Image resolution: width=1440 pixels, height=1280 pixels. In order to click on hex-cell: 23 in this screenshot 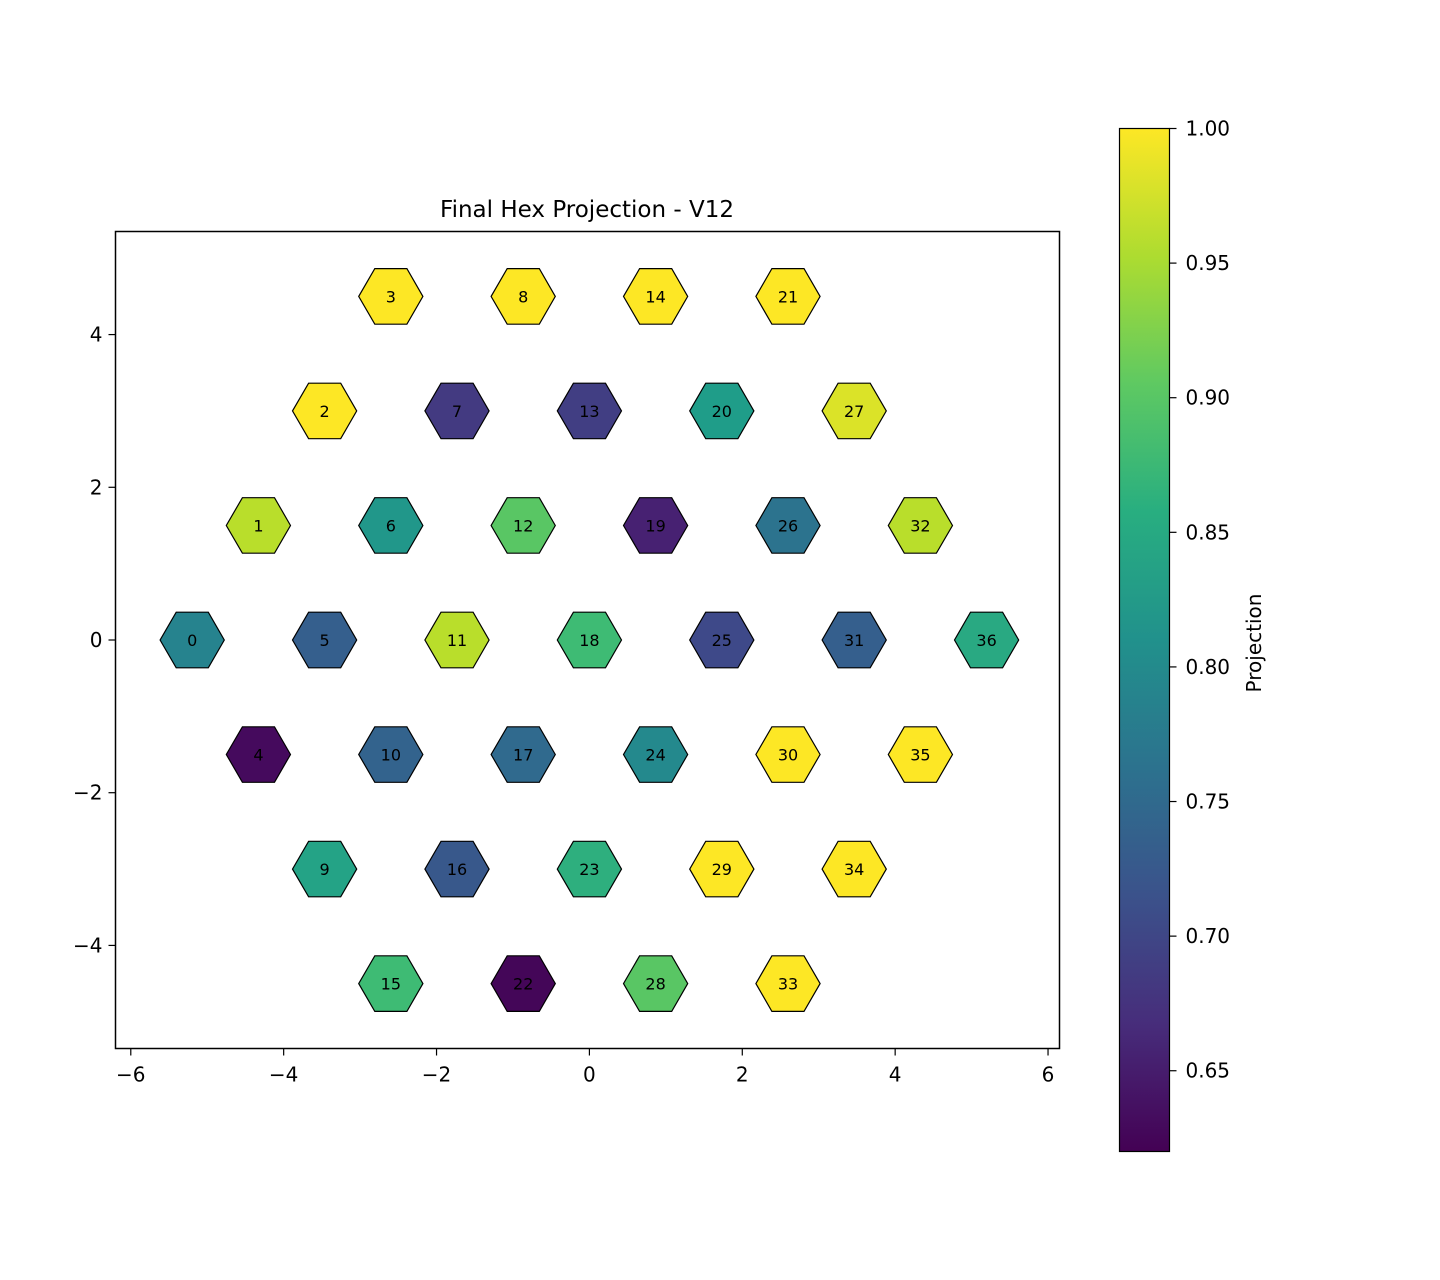, I will do `click(589, 869)`.